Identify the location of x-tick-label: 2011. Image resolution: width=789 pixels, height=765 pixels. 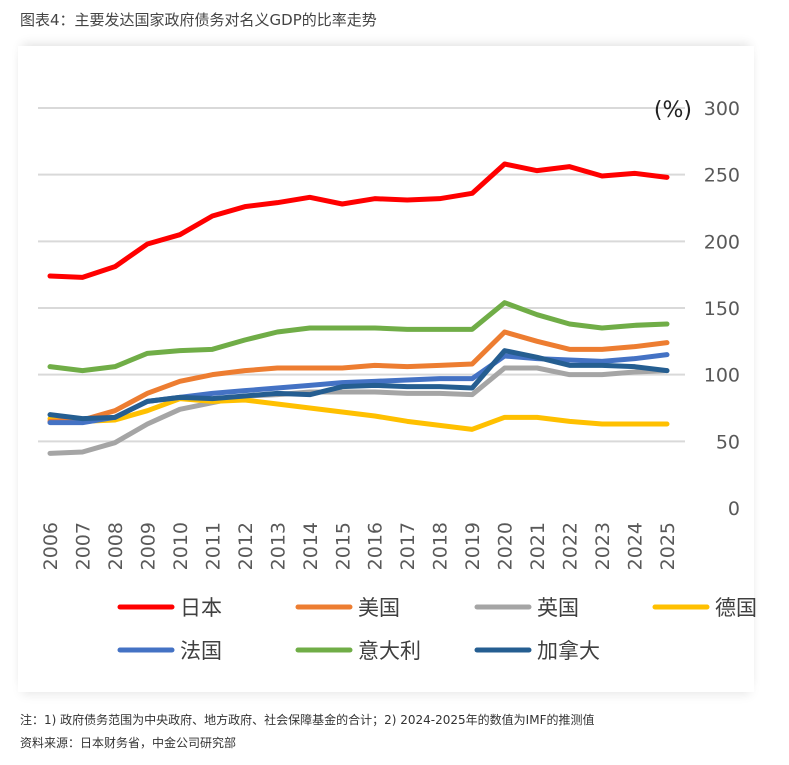
(213, 546).